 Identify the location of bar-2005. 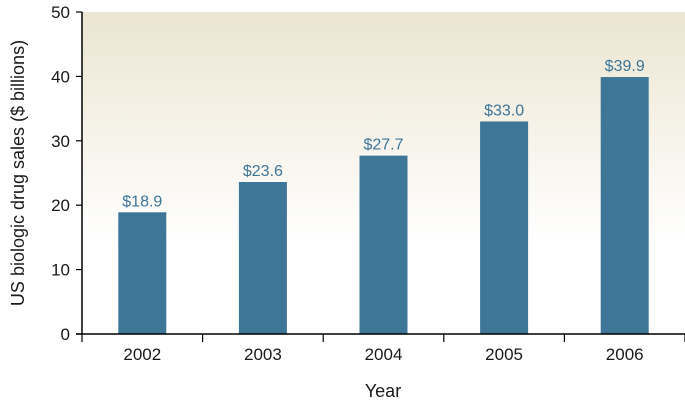
(504, 227).